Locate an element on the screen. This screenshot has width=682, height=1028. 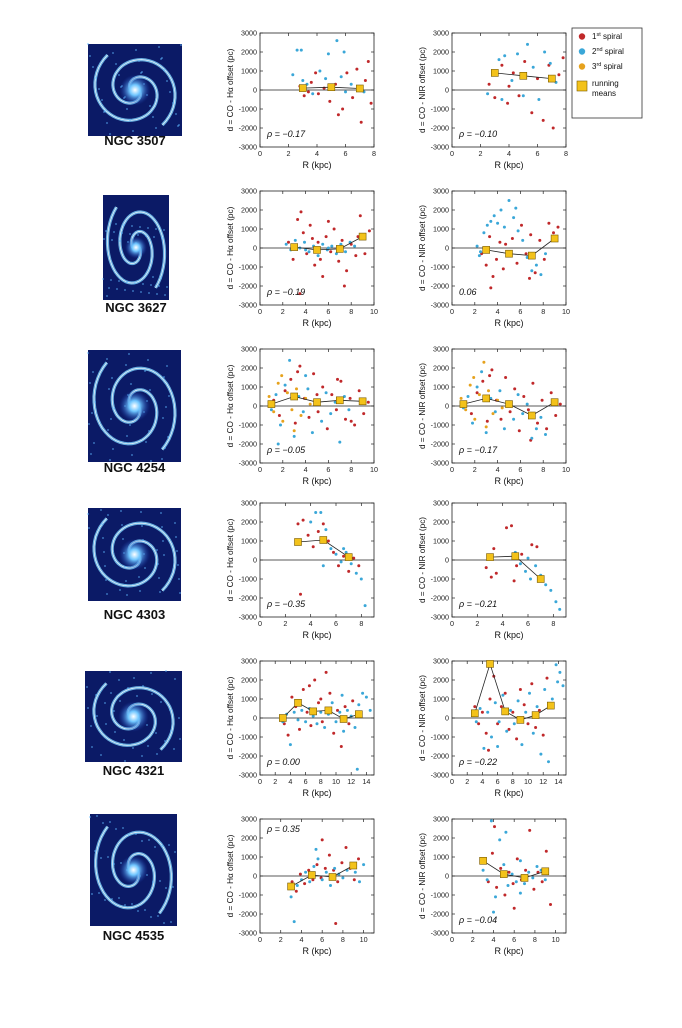
legend-label: running is located at coordinates (605, 83).